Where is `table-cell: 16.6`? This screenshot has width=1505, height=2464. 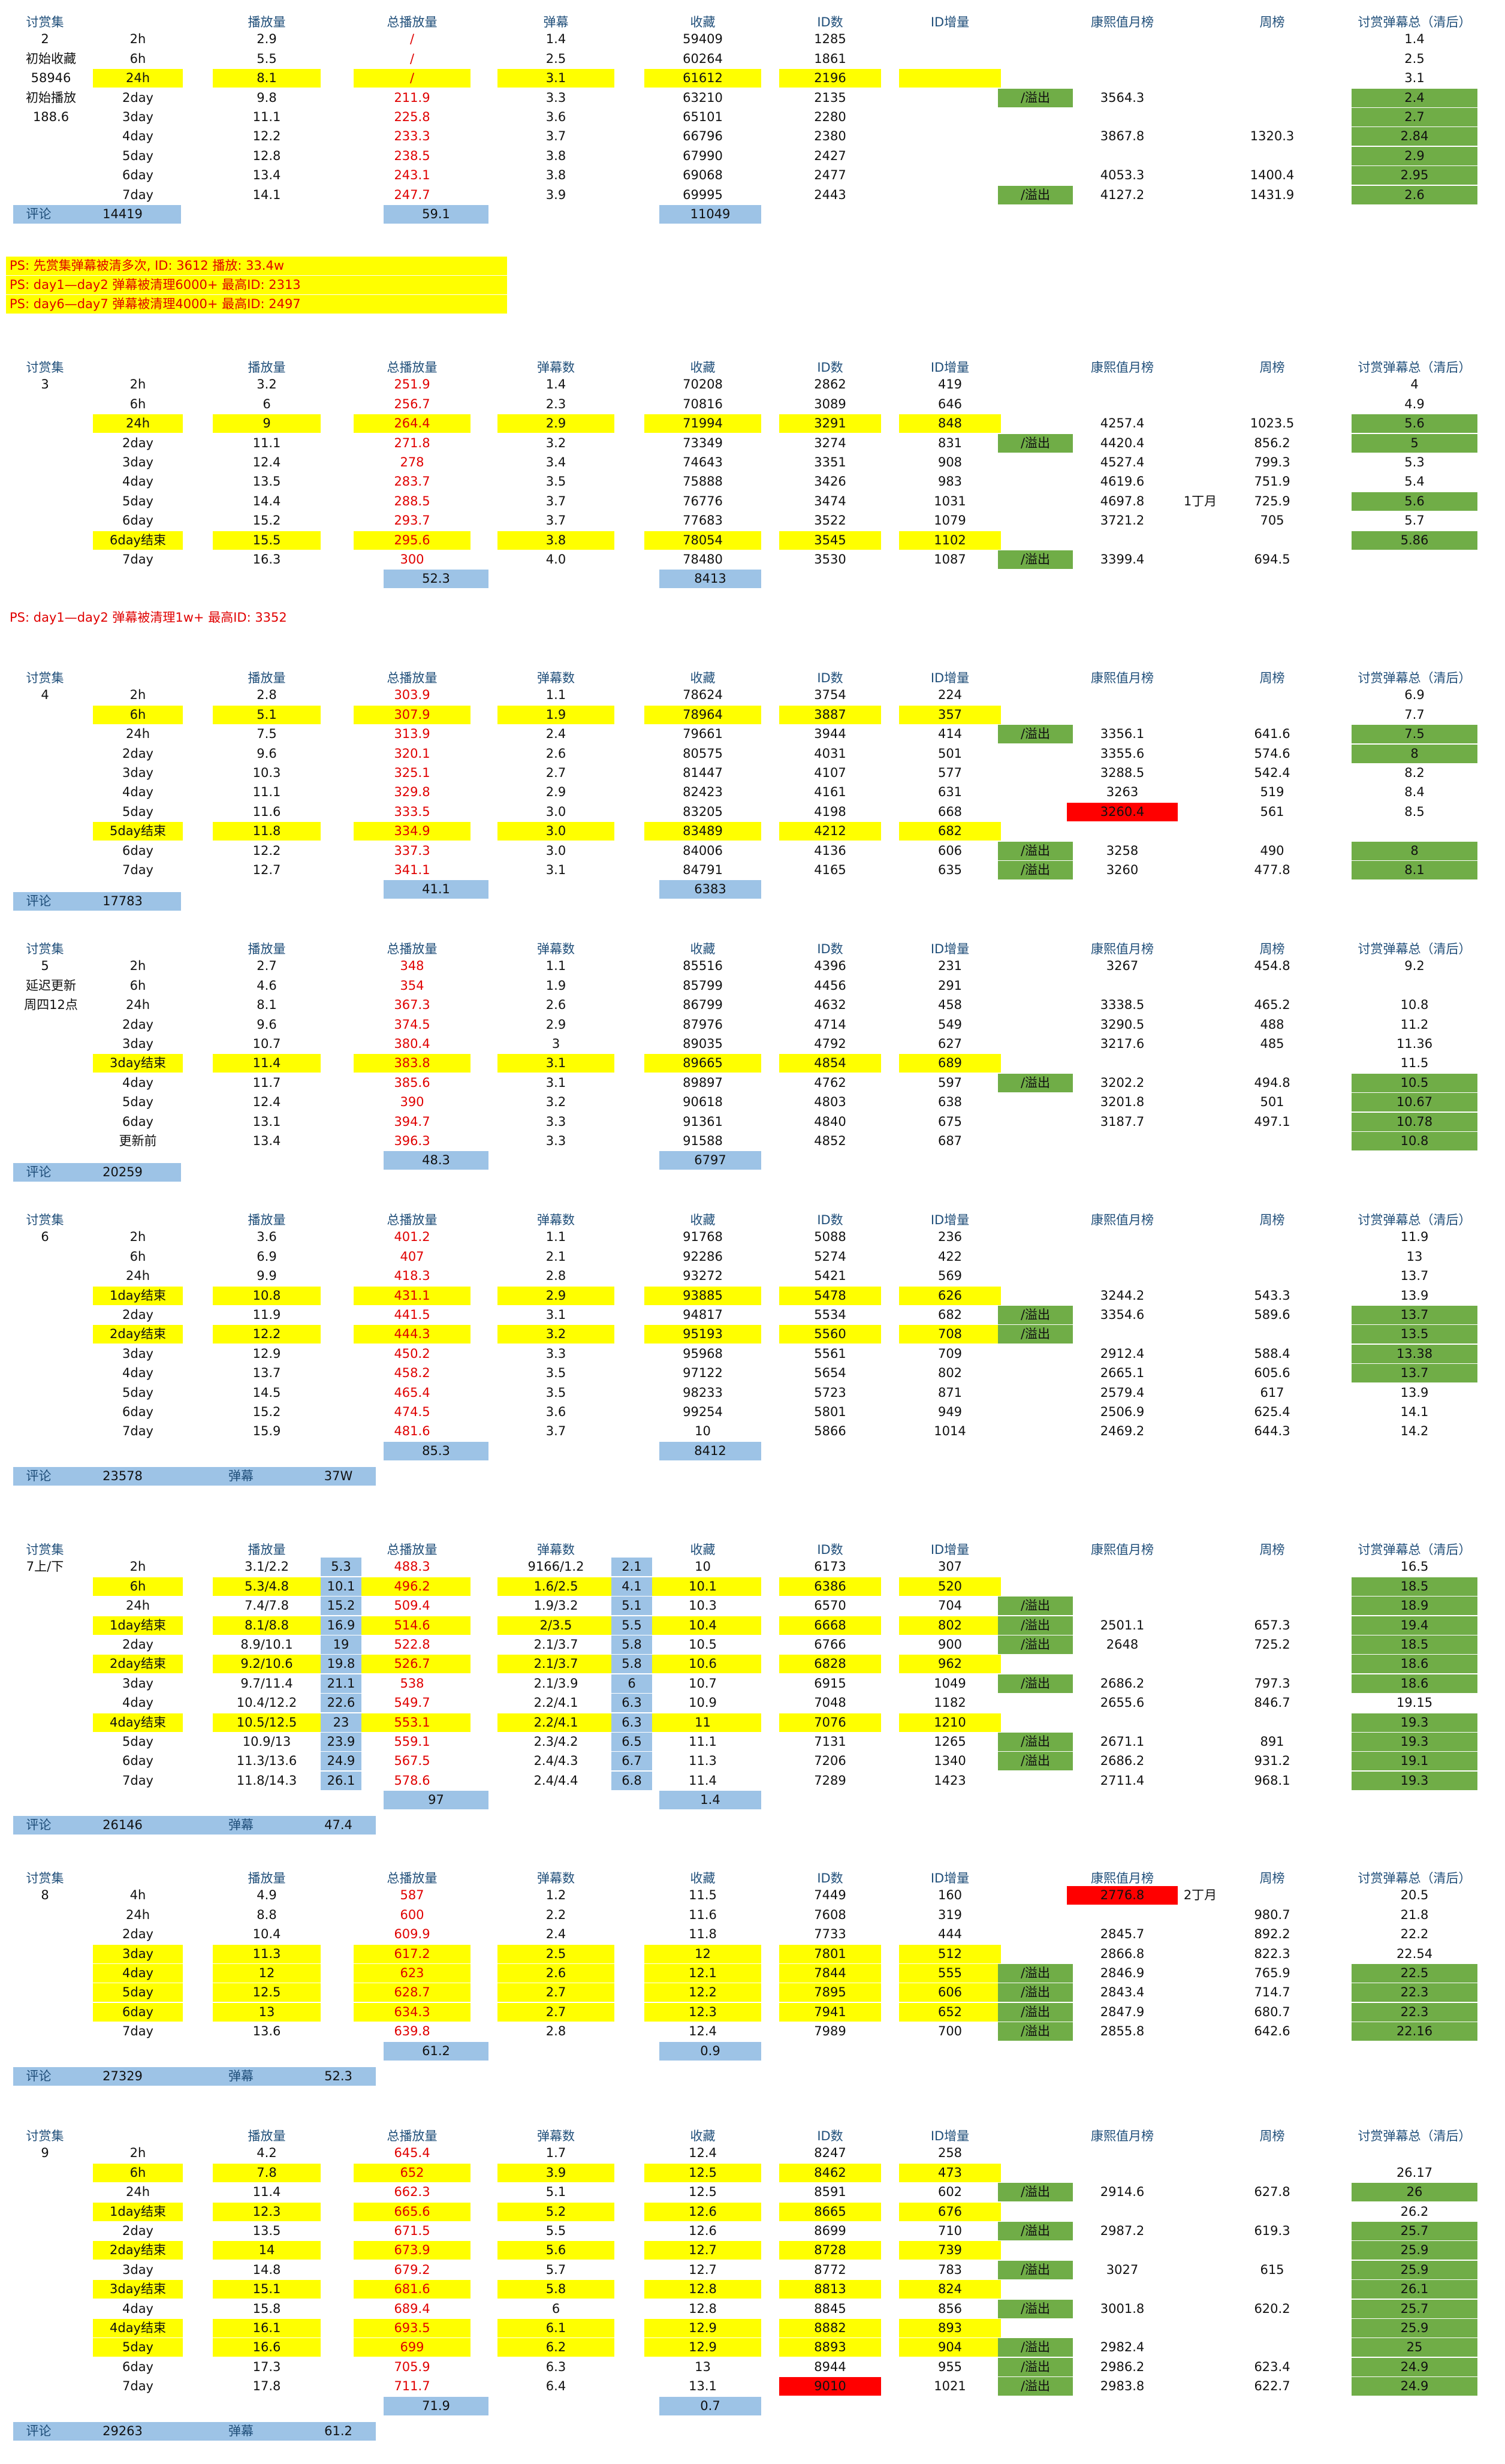 table-cell: 16.6 is located at coordinates (267, 2347).